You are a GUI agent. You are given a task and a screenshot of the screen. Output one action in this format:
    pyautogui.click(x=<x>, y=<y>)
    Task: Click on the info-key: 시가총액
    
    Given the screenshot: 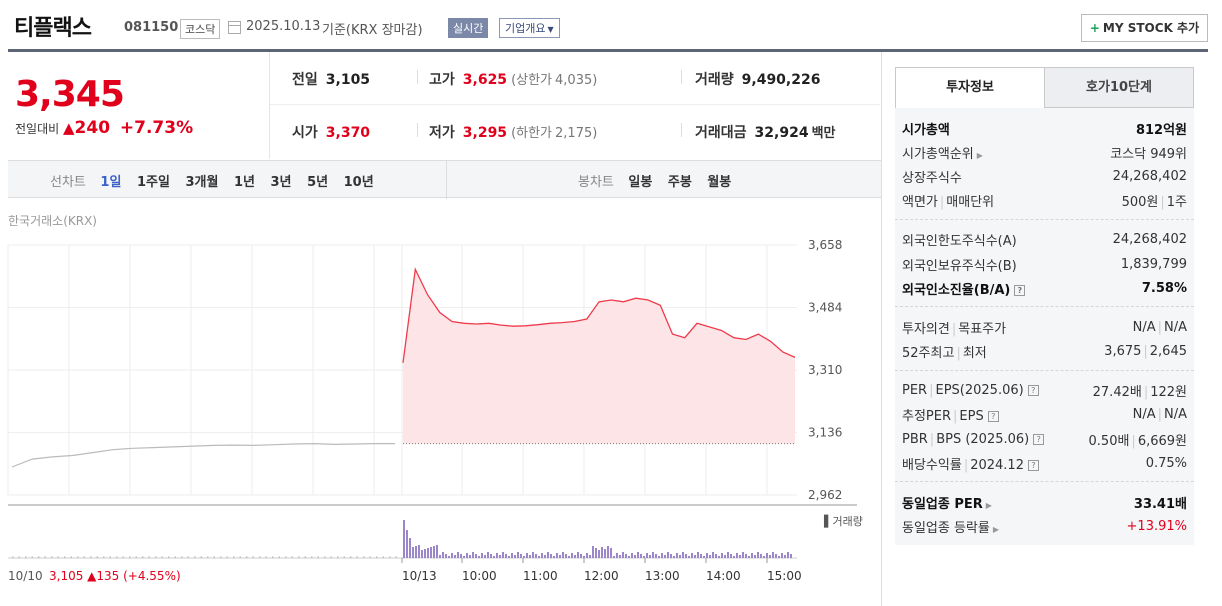 What is the action you would take?
    pyautogui.click(x=926, y=130)
    